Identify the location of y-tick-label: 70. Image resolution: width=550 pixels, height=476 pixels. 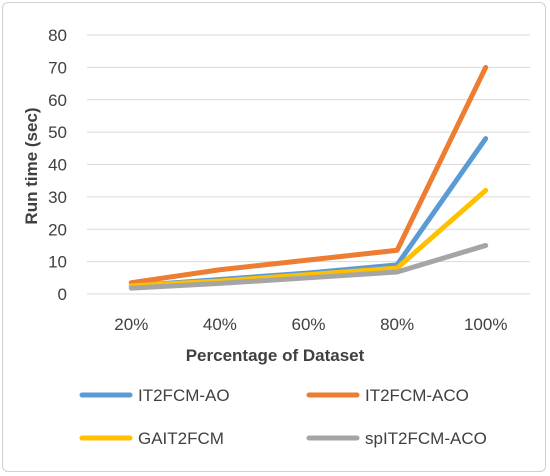
(57, 67).